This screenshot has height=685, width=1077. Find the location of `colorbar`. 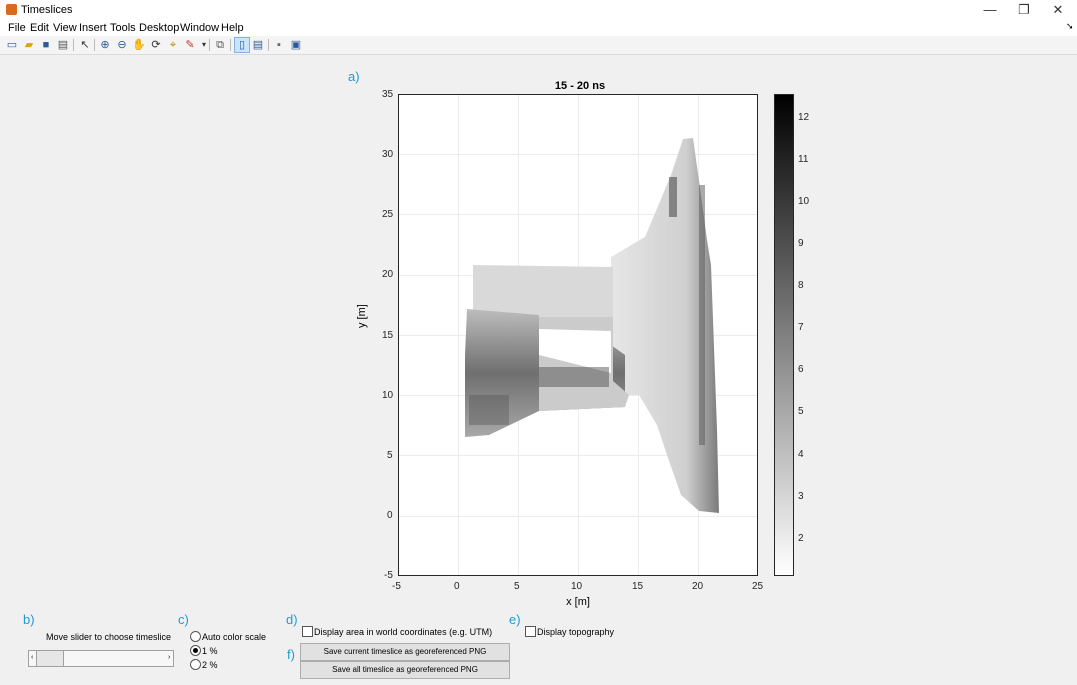

colorbar is located at coordinates (784, 335).